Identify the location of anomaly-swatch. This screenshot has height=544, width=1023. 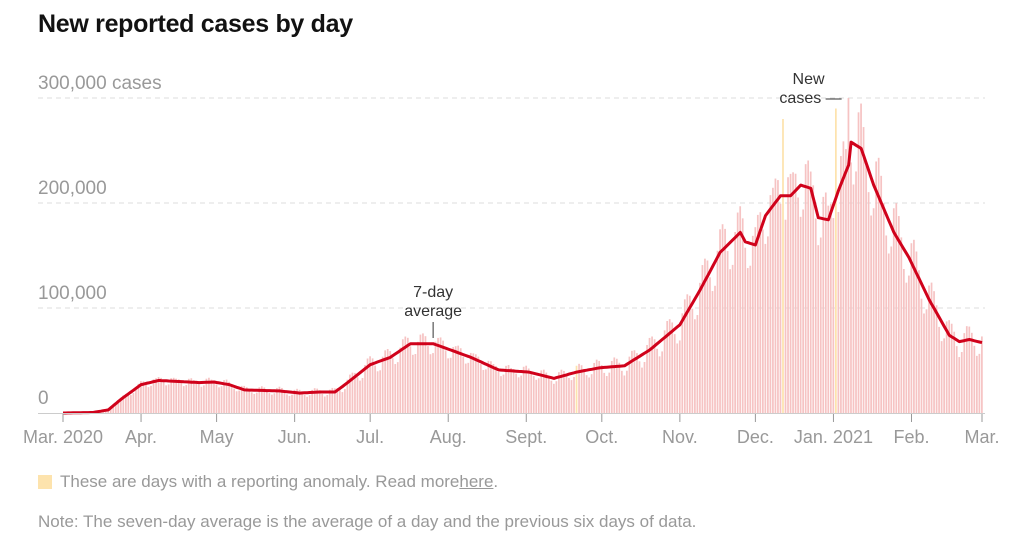
(45, 482).